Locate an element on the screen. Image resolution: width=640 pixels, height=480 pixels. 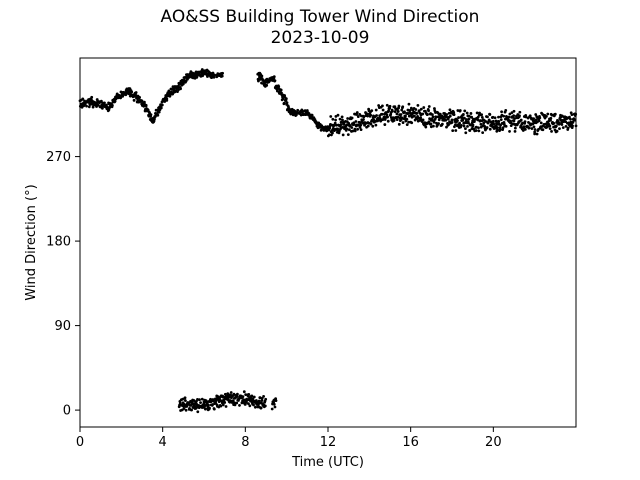
y-axis-label: Wind Direction (°) is located at coordinates (31, 242).